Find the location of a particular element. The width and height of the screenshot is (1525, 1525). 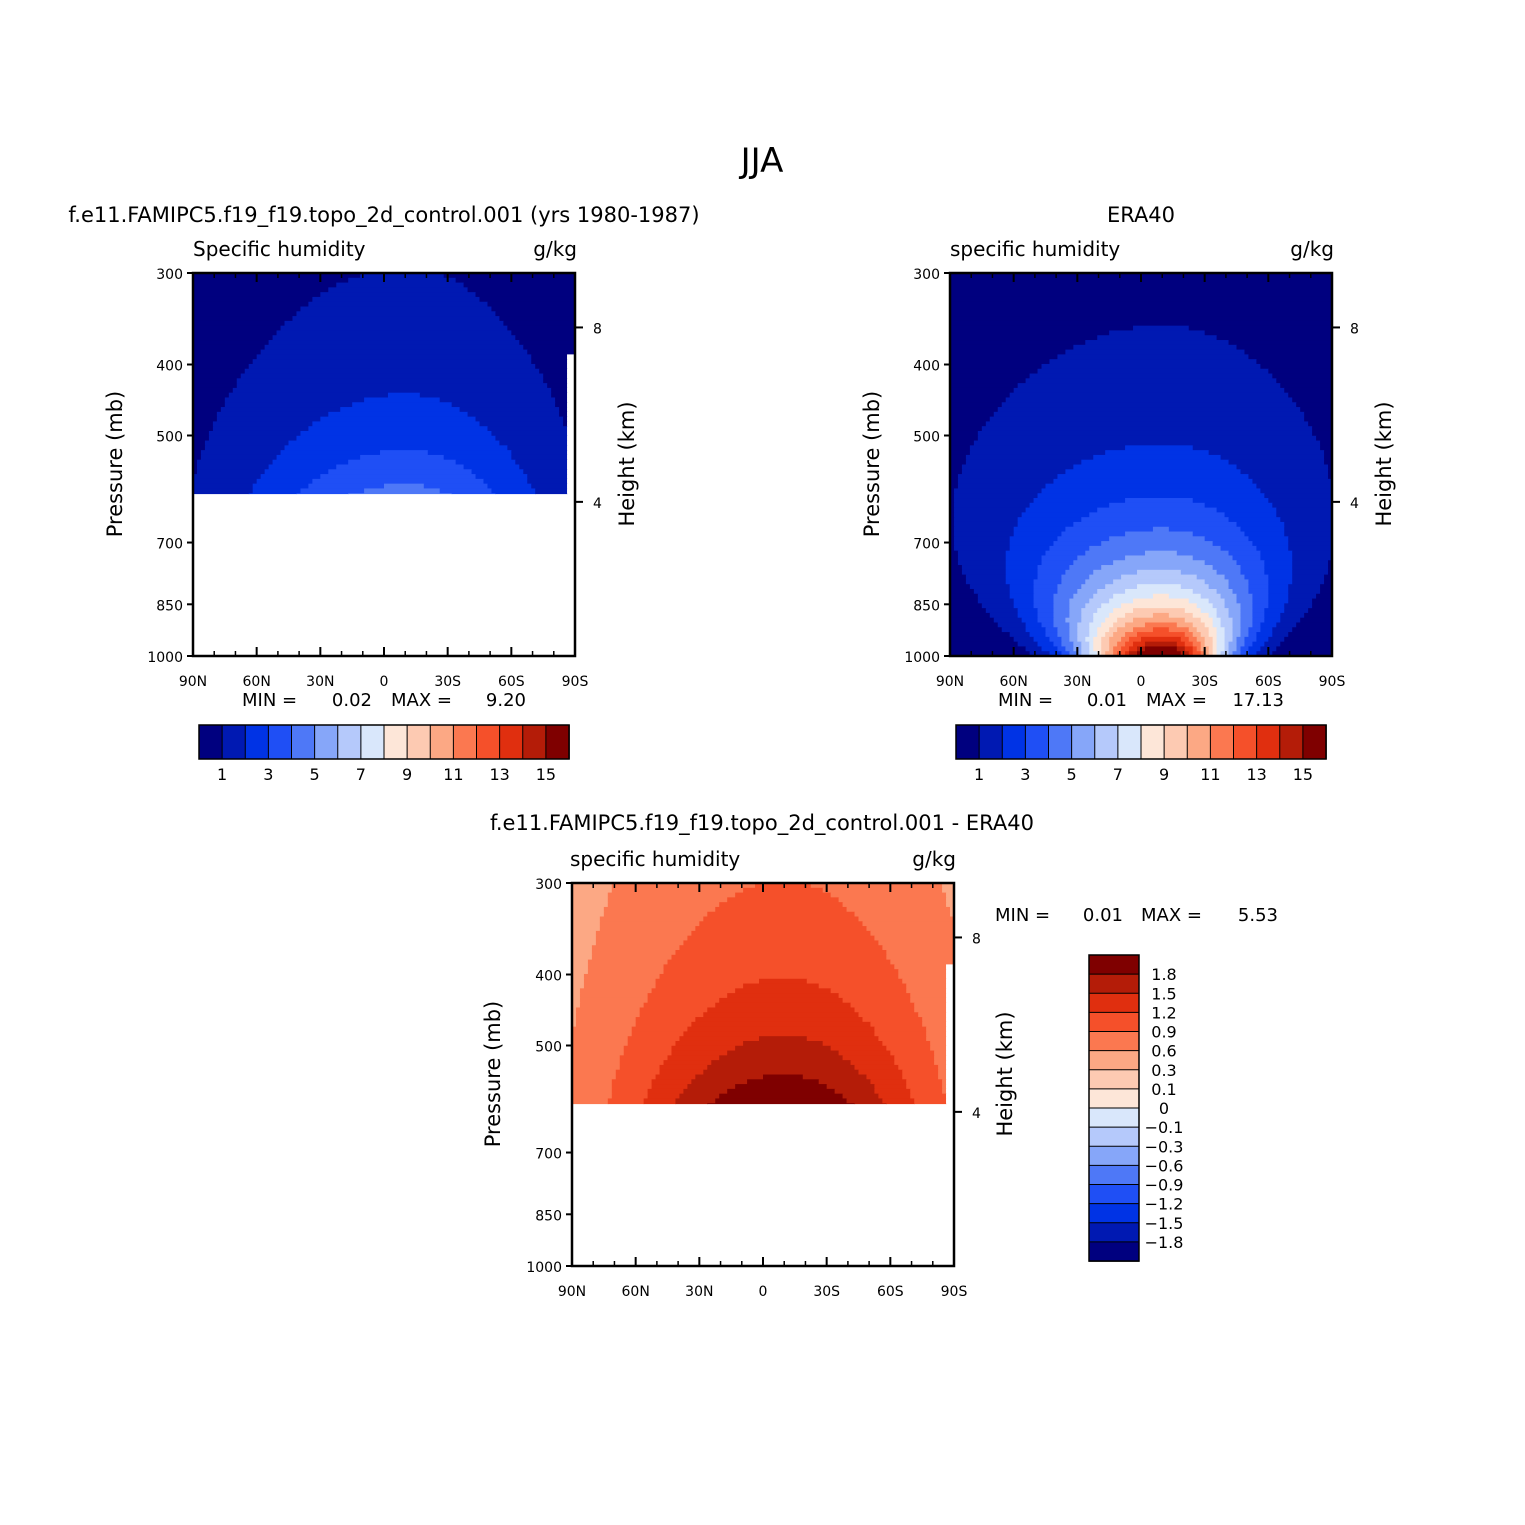

colorbar-label: −0.1 is located at coordinates (1164, 1127).